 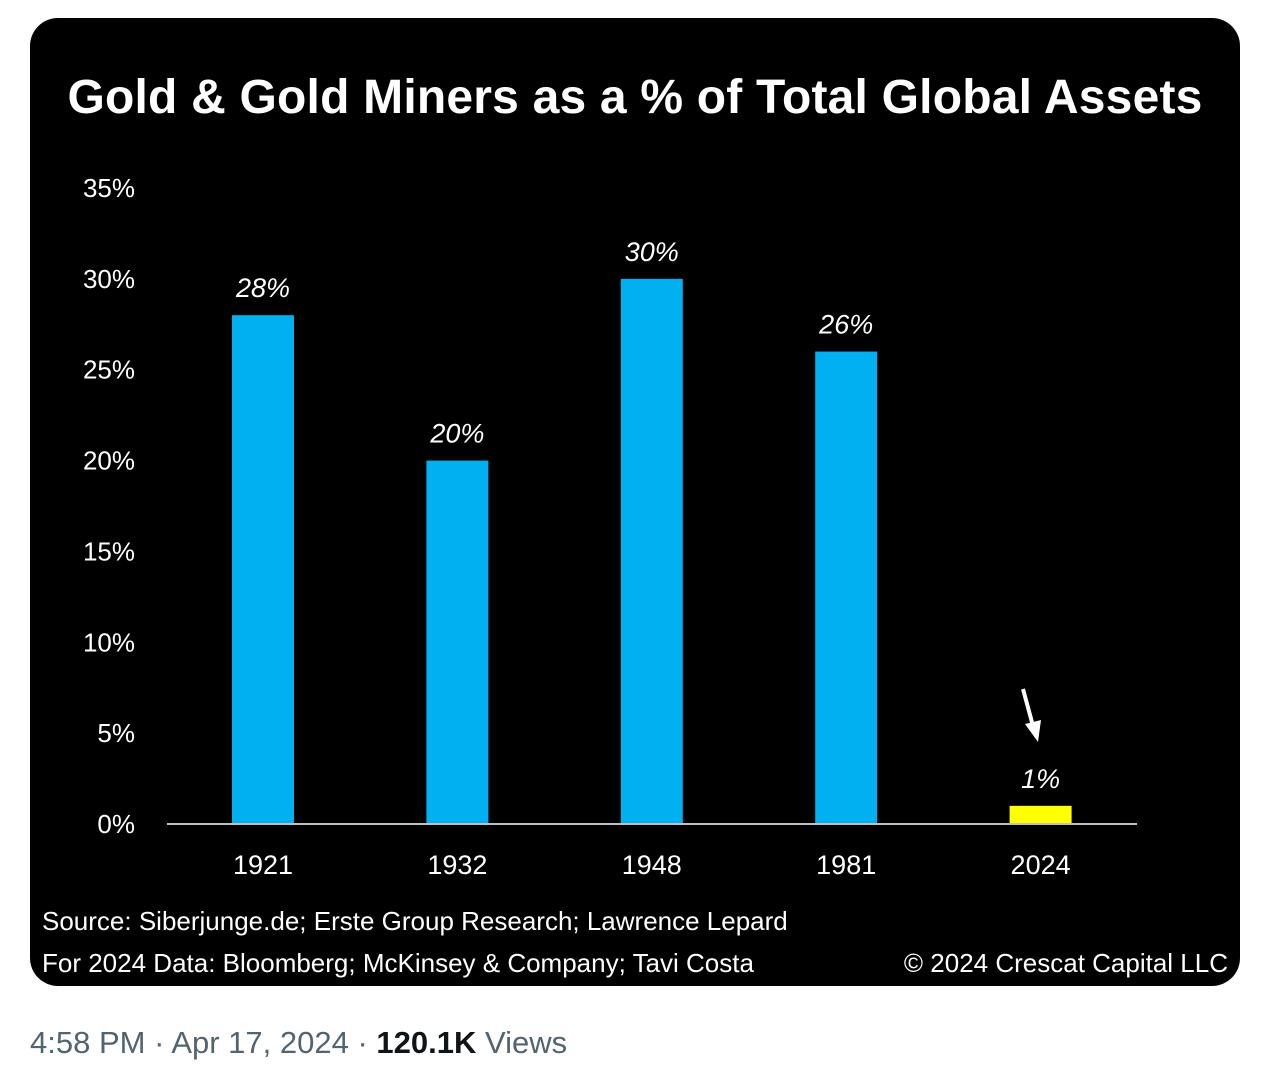 What do you see at coordinates (262, 288) in the screenshot?
I see `data-label: 28%` at bounding box center [262, 288].